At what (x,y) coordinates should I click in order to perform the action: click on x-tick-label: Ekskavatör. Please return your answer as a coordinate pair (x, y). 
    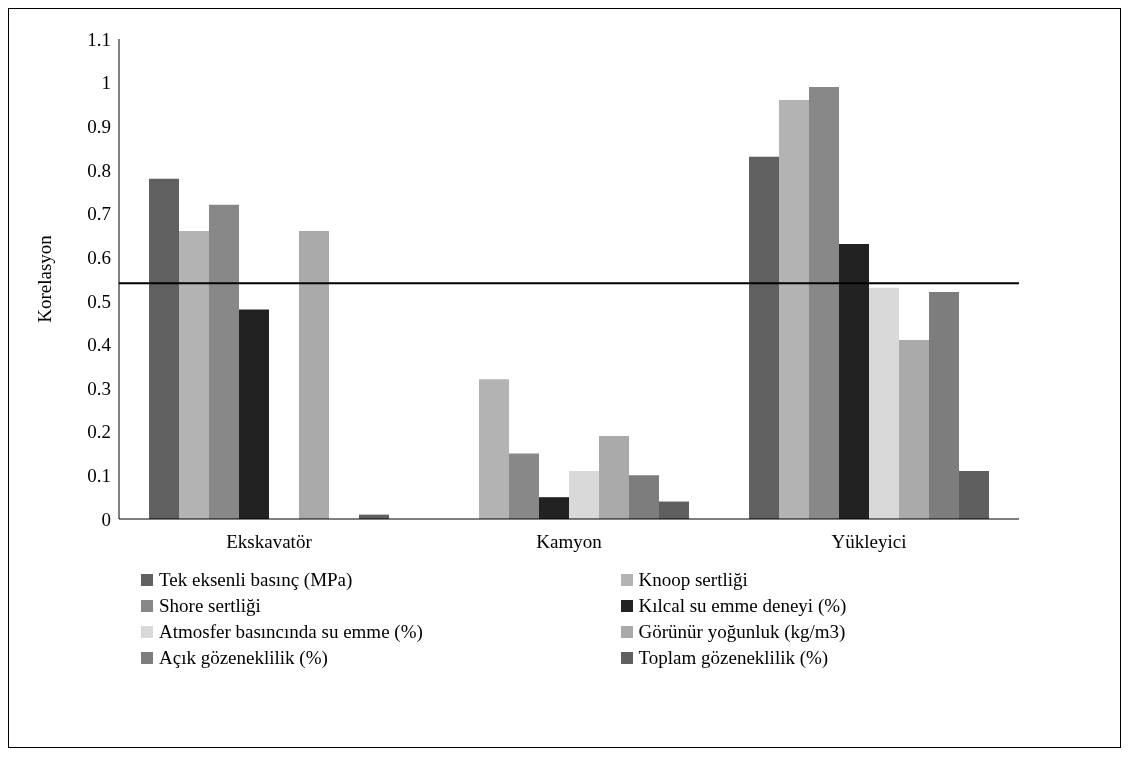
    Looking at the image, I should click on (269, 542).